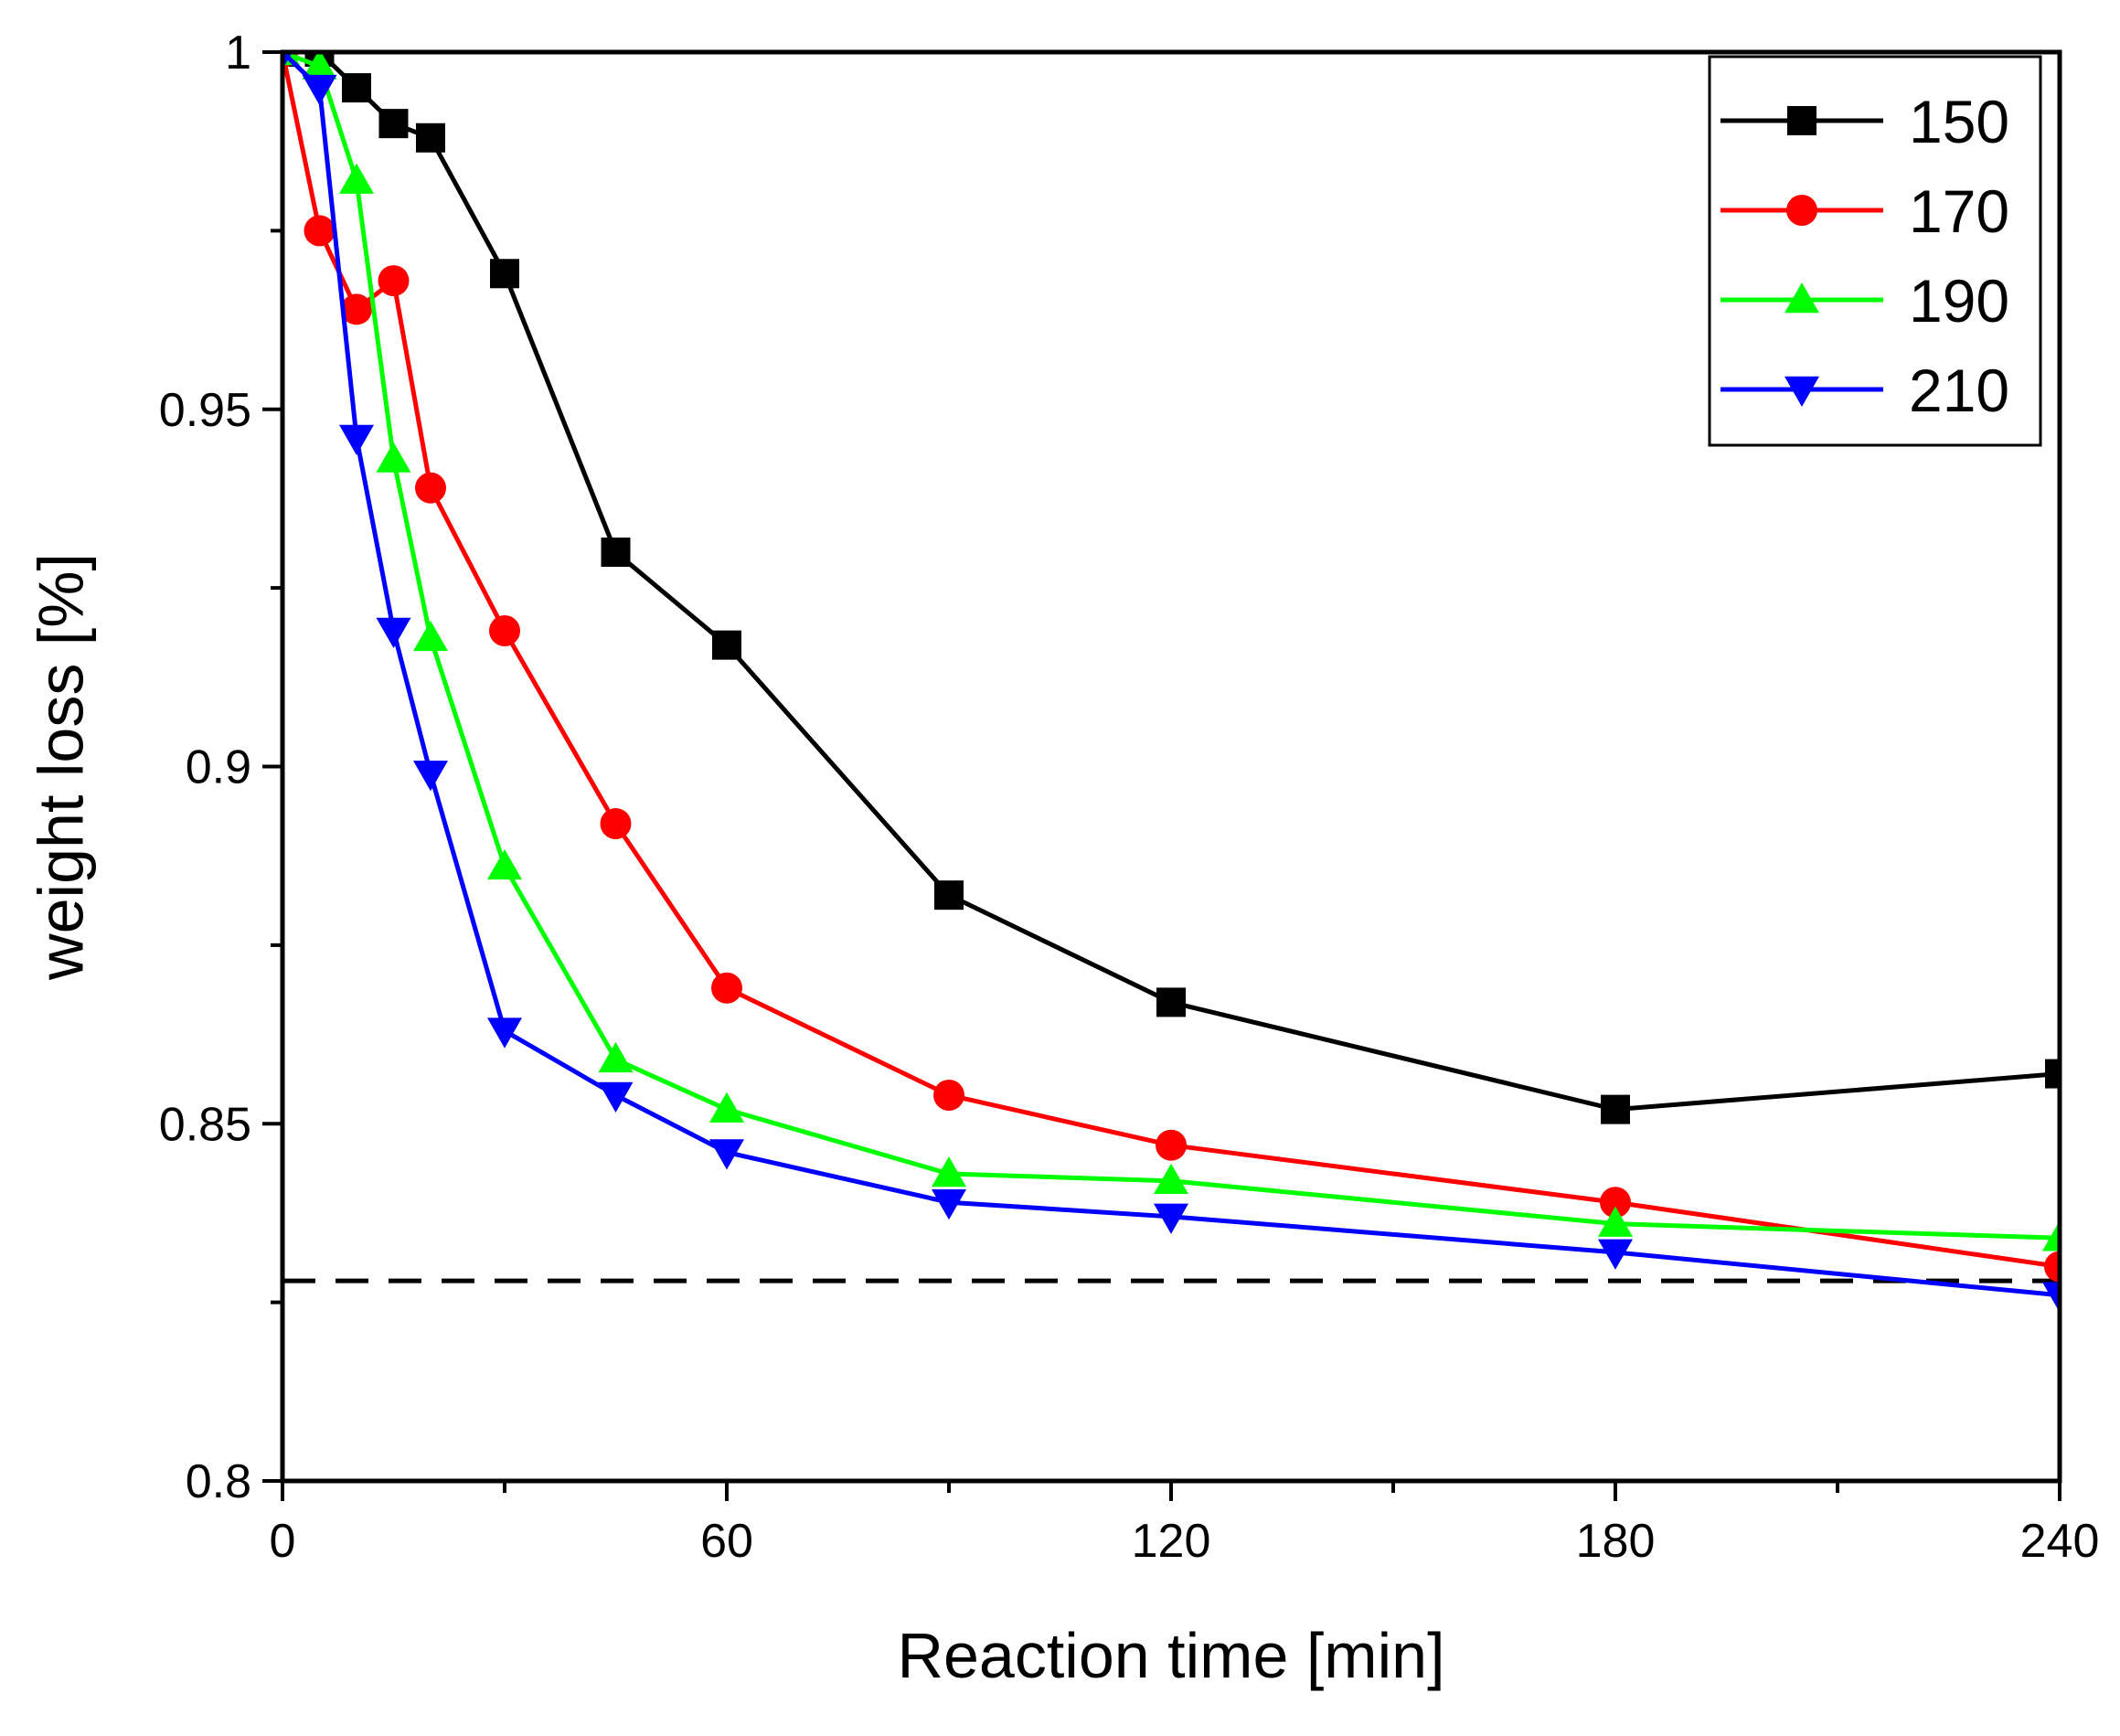 The width and height of the screenshot is (2120, 1736). Describe the element at coordinates (238, 53) in the screenshot. I see `y-tick-label: 1` at that location.